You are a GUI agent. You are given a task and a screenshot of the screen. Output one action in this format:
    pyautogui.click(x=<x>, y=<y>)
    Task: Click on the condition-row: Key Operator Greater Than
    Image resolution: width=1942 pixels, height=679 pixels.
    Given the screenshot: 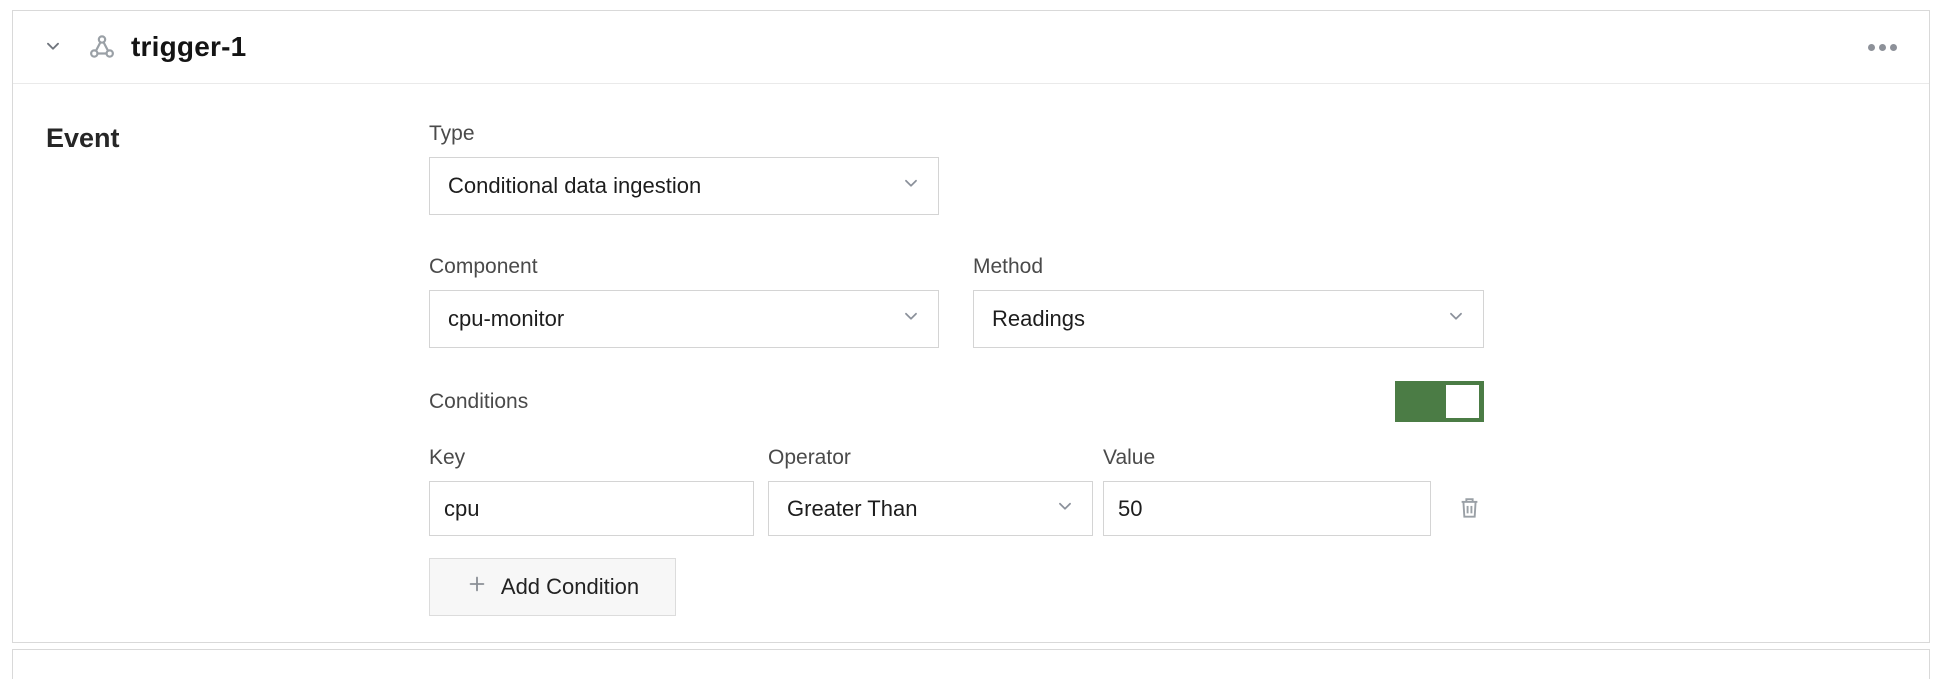 What is the action you would take?
    pyautogui.click(x=956, y=491)
    